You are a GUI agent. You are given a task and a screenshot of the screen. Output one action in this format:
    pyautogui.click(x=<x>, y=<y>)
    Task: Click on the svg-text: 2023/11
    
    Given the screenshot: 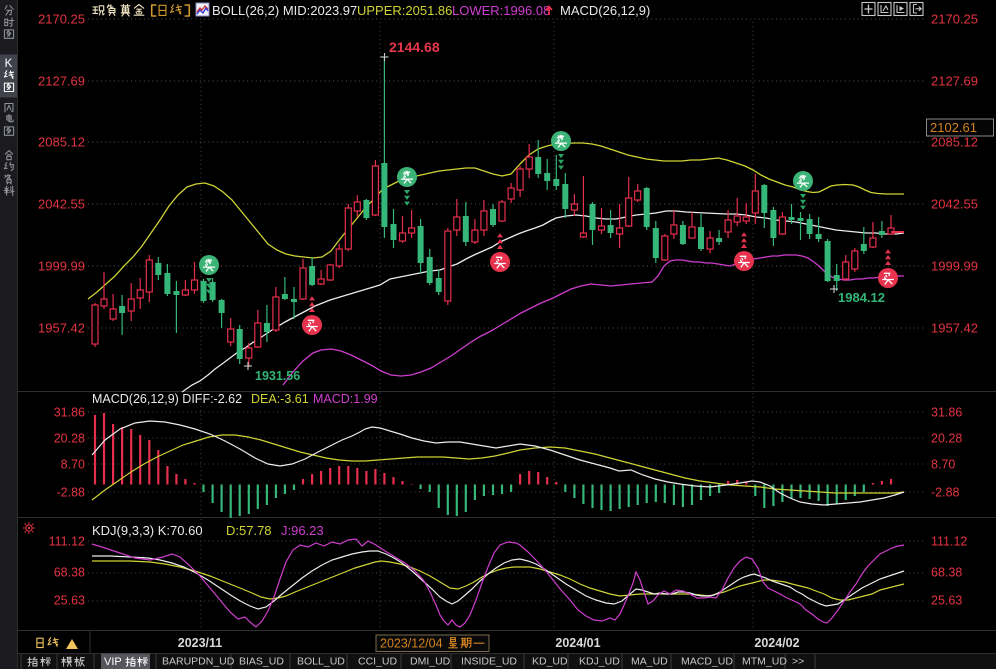 What is the action you would take?
    pyautogui.click(x=200, y=643)
    